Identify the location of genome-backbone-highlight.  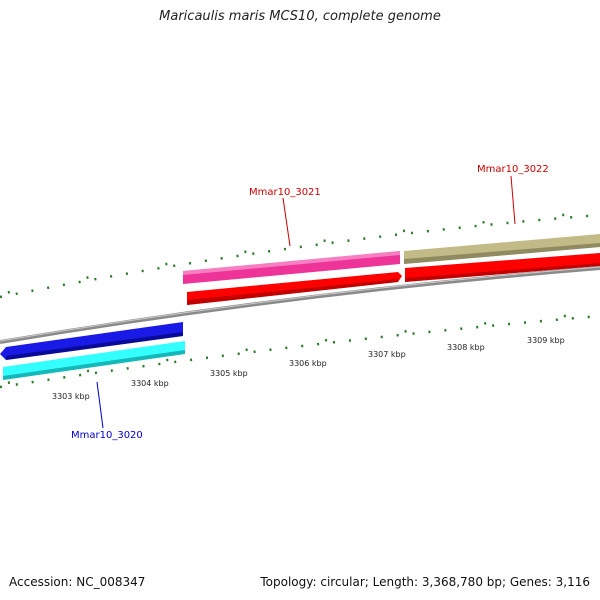
(300, 304).